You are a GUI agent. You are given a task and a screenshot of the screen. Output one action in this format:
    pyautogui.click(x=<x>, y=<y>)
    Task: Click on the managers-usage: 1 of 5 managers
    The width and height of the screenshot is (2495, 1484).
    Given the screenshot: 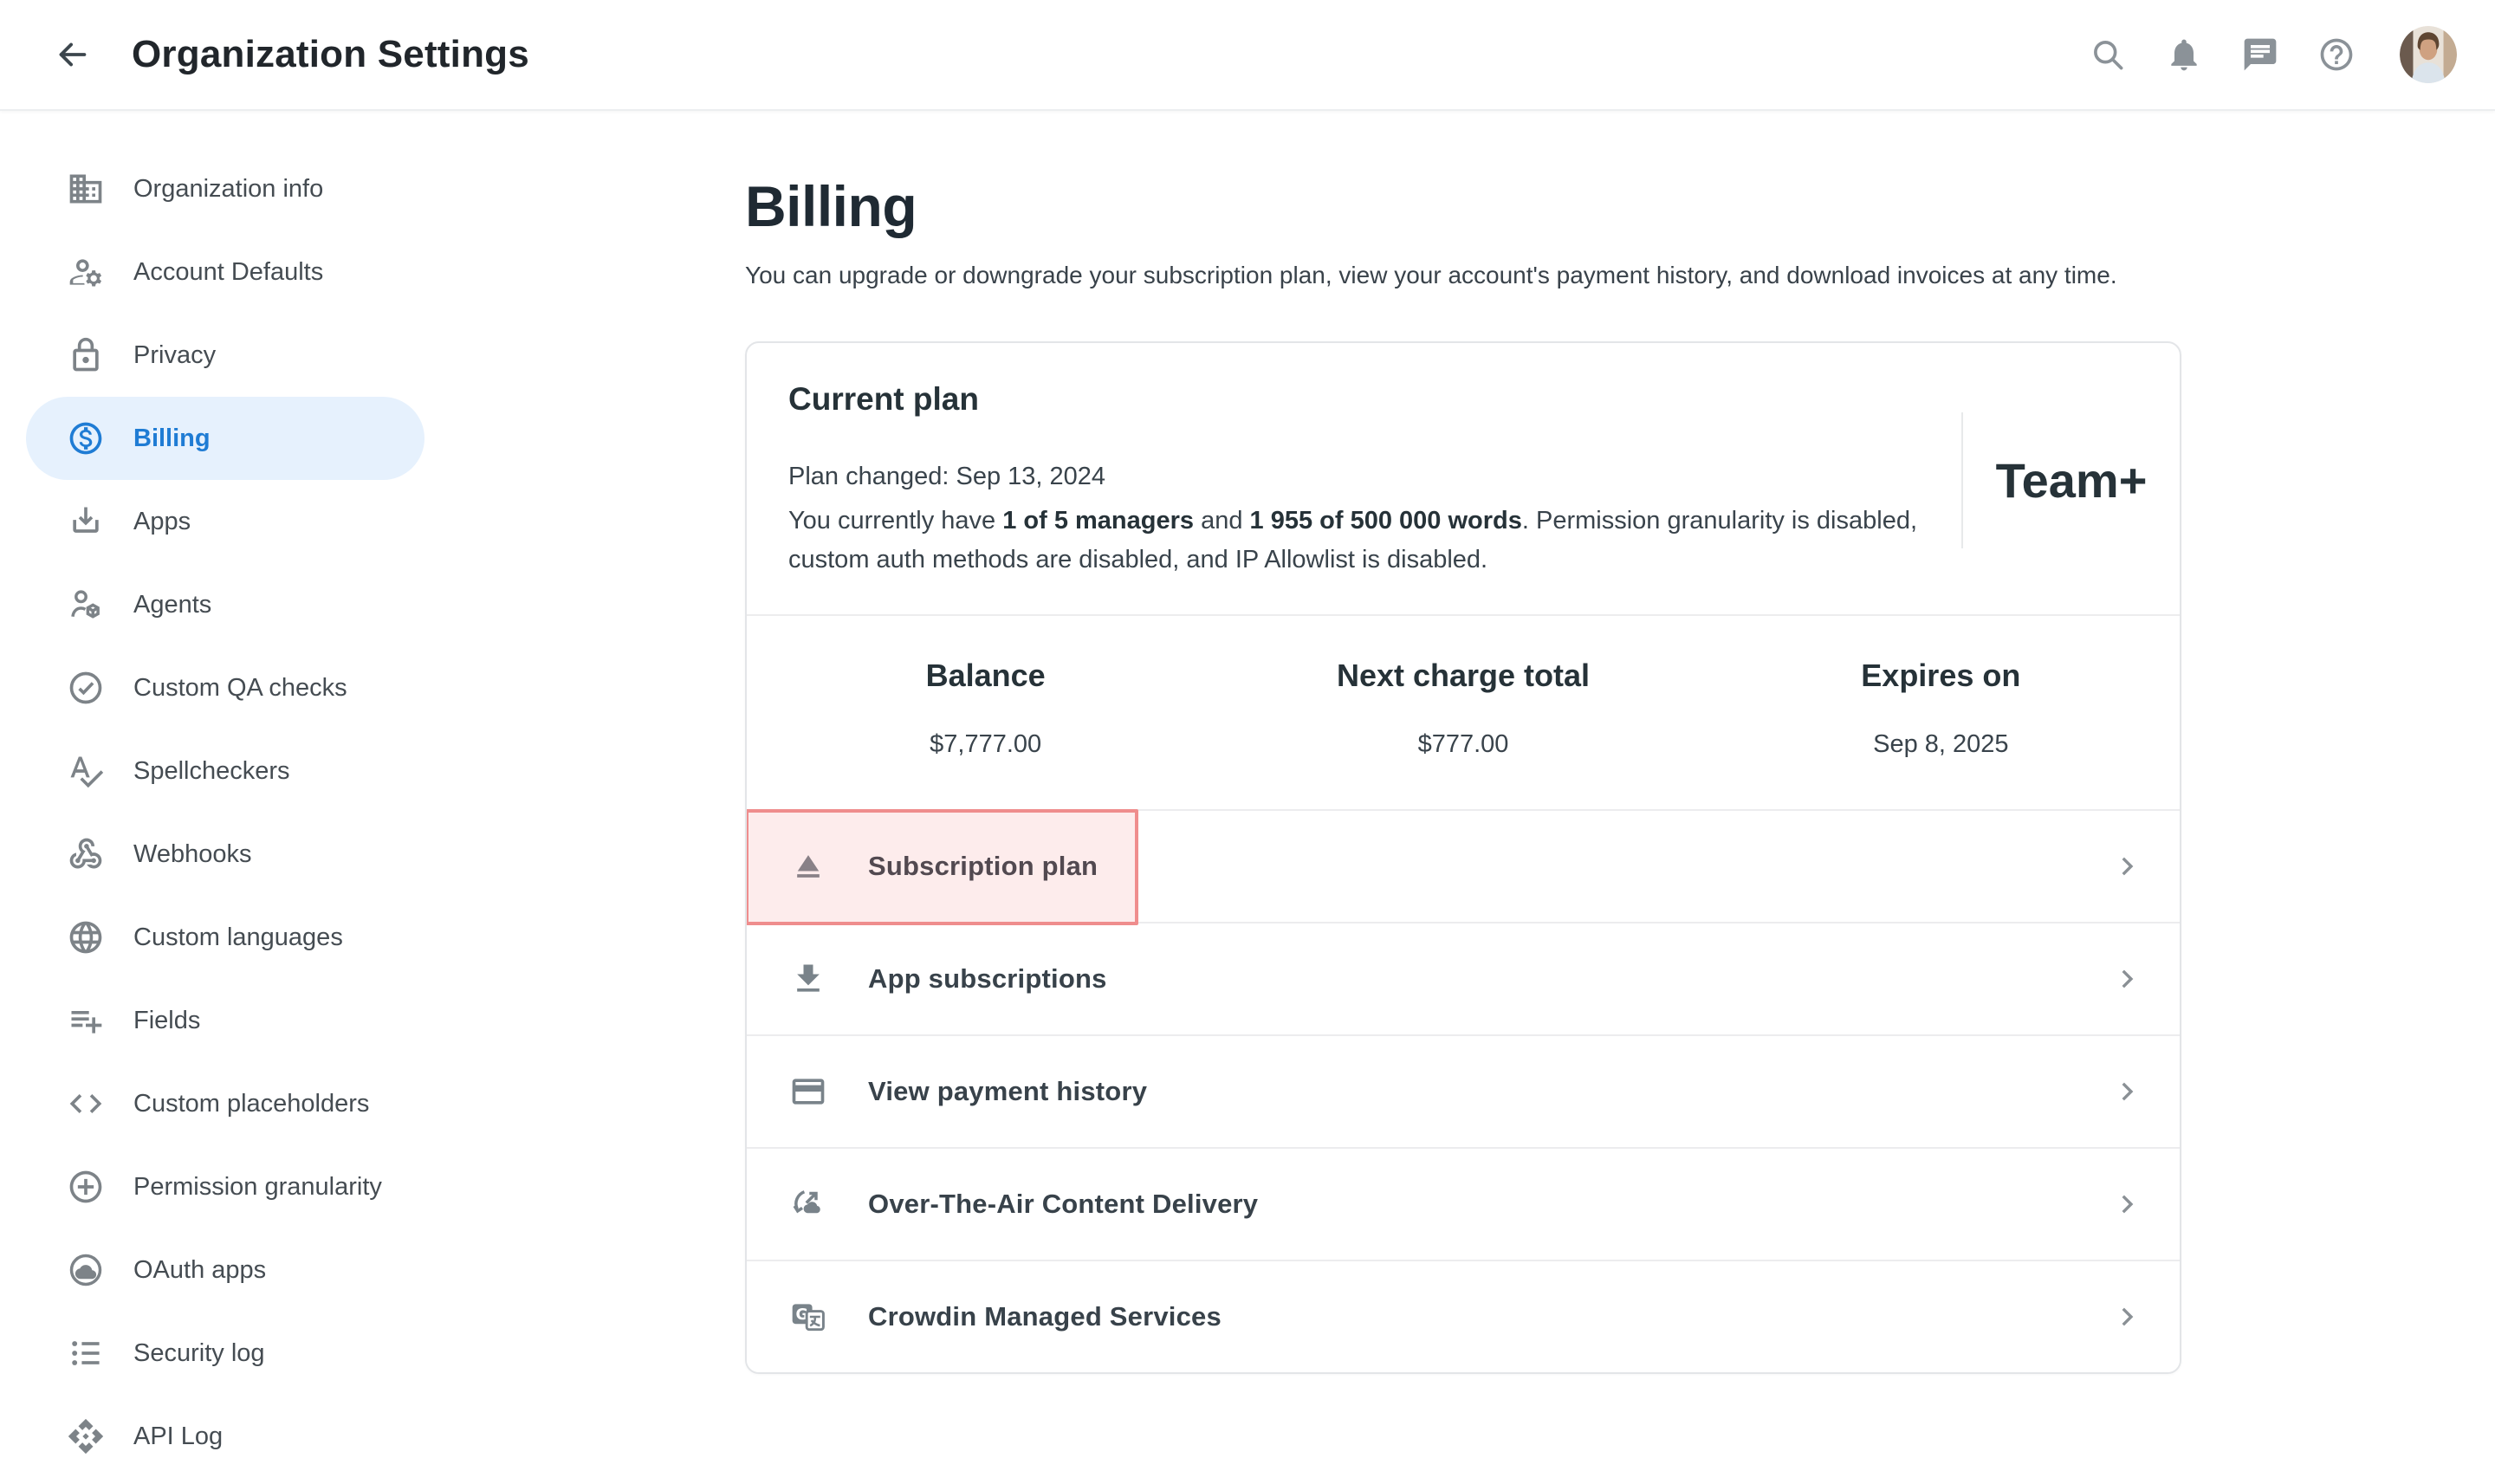 What is the action you would take?
    pyautogui.click(x=1098, y=521)
    